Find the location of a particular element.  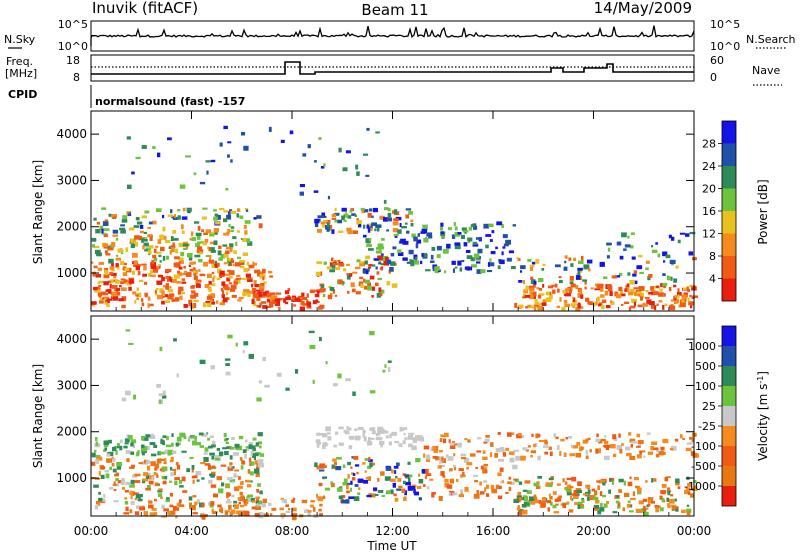

colorbar-tick-3: 25 is located at coordinates (709, 406).